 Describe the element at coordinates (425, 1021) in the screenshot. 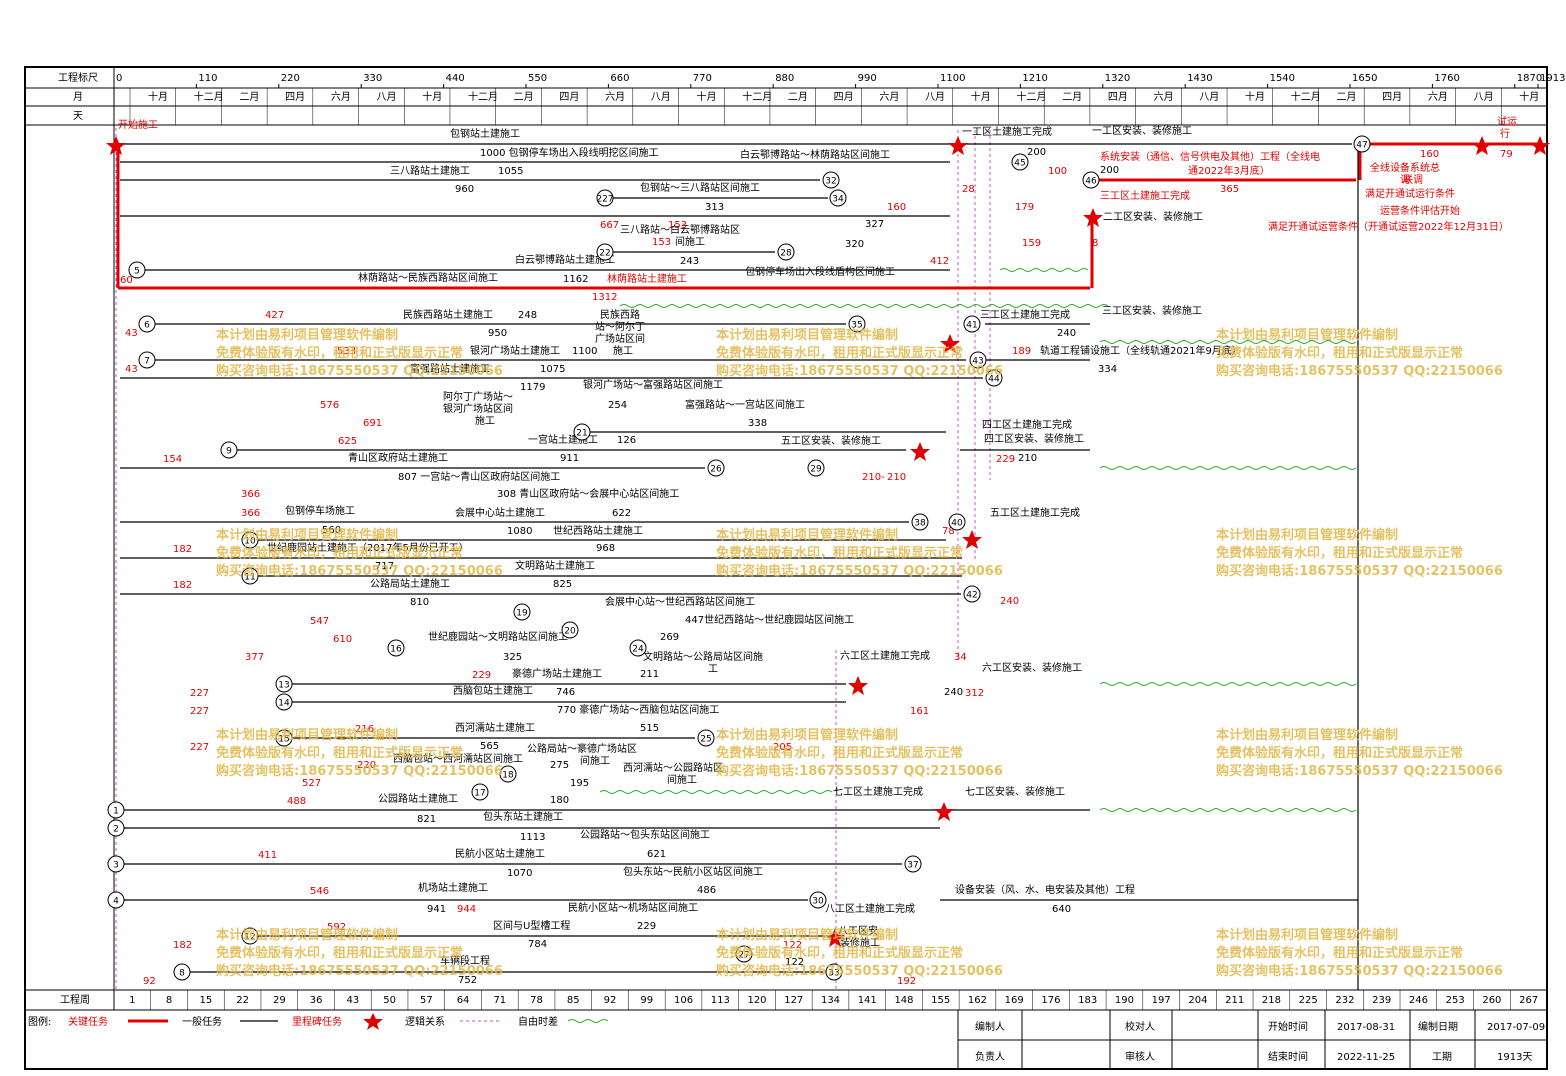

I see `svg-text: 逻辑关系` at that location.